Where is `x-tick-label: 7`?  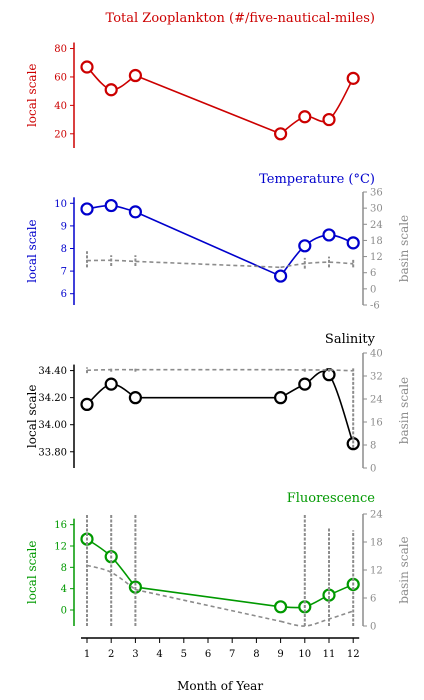
x-tick-label: 7 is located at coordinates (232, 654).